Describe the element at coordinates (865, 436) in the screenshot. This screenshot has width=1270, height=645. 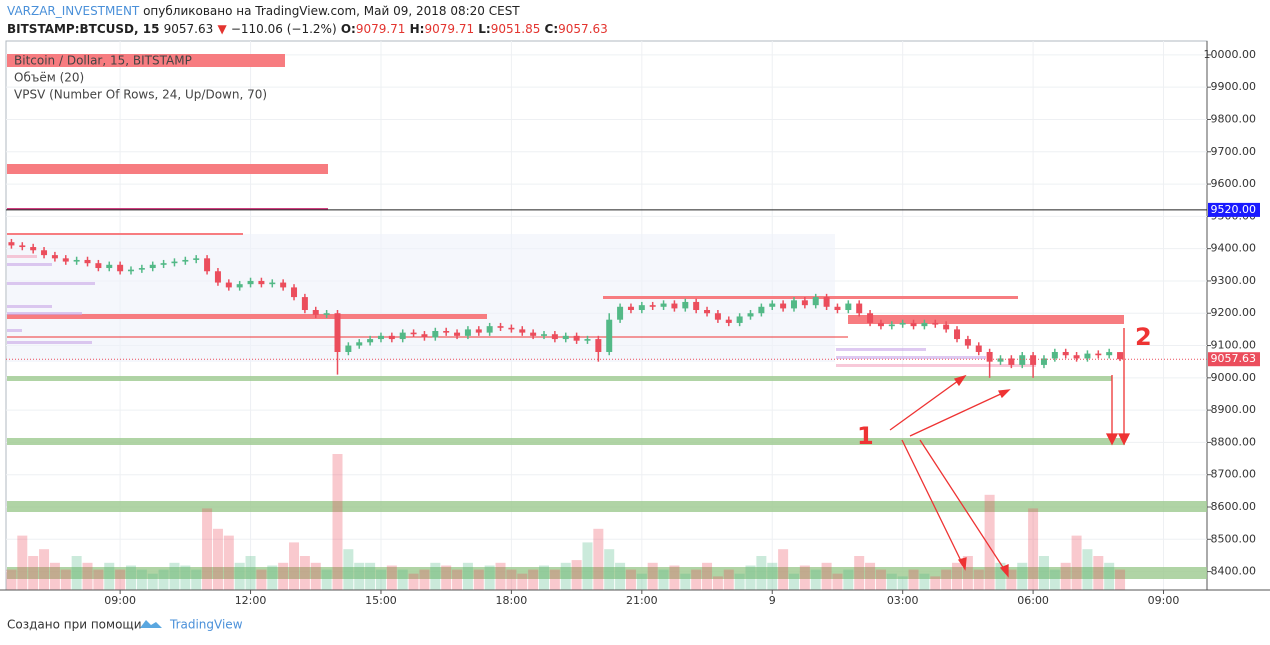
I see `annotation: 1` at that location.